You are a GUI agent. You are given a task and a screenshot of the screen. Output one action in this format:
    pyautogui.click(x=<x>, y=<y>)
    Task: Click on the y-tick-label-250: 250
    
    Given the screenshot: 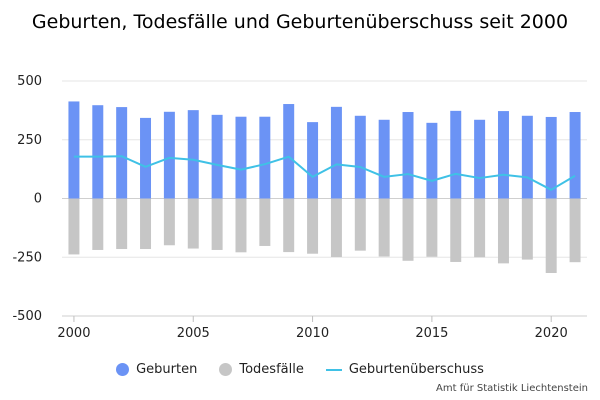 What is the action you would take?
    pyautogui.click(x=29, y=140)
    